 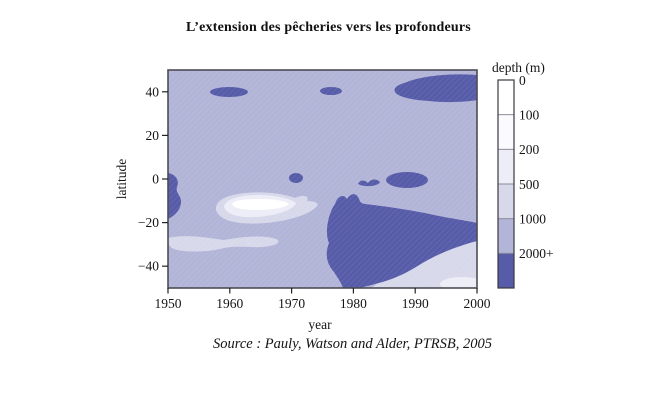 I want to click on legend-band-1000-2000, so click(x=506, y=236).